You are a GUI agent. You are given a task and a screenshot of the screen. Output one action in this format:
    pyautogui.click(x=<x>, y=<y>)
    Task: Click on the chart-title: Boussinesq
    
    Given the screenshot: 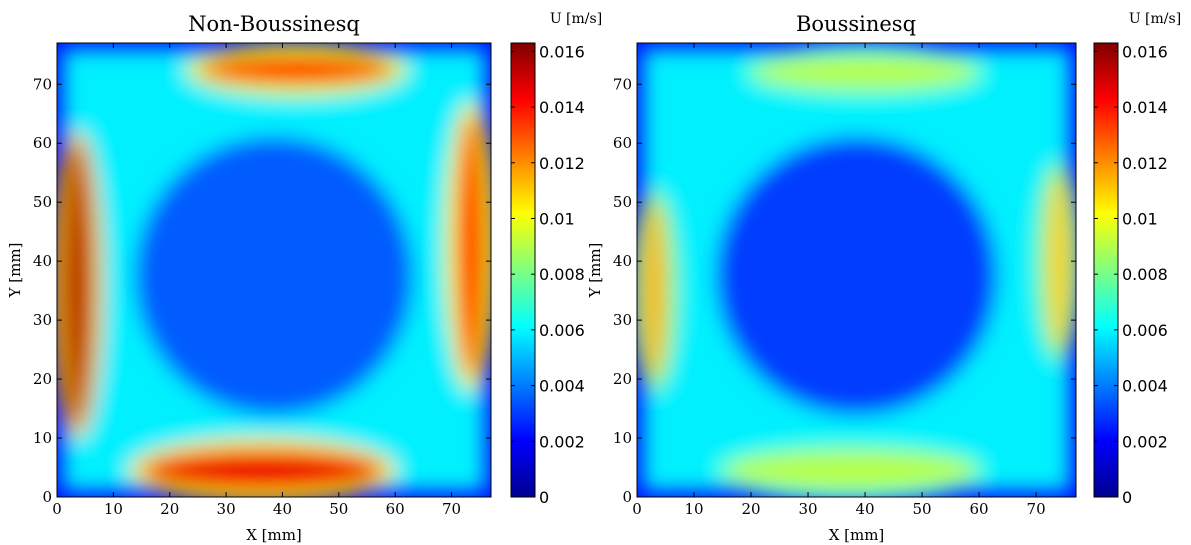 What is the action you would take?
    pyautogui.click(x=856, y=24)
    